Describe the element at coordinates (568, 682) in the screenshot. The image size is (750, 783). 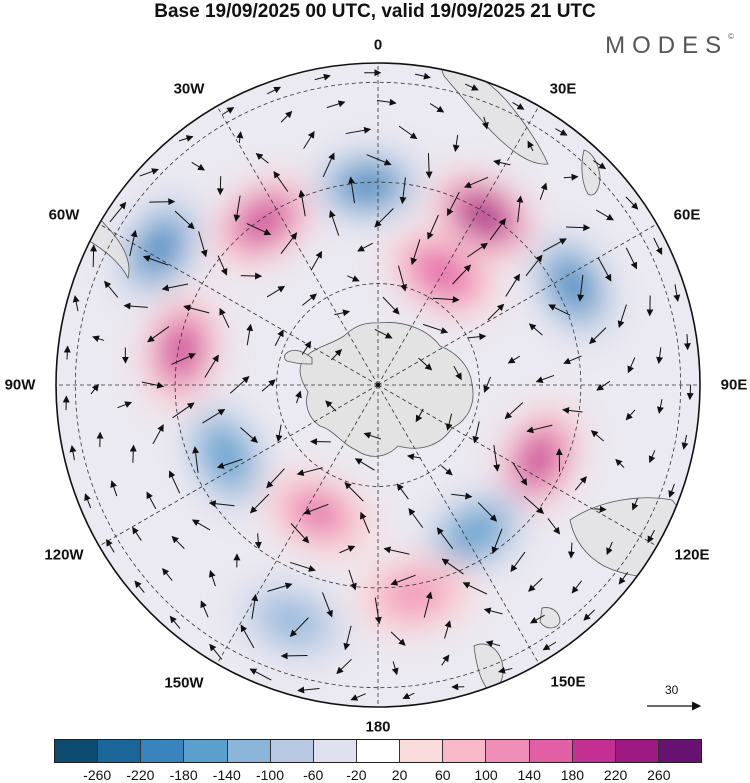
I see `lon-label-150e: 150E` at that location.